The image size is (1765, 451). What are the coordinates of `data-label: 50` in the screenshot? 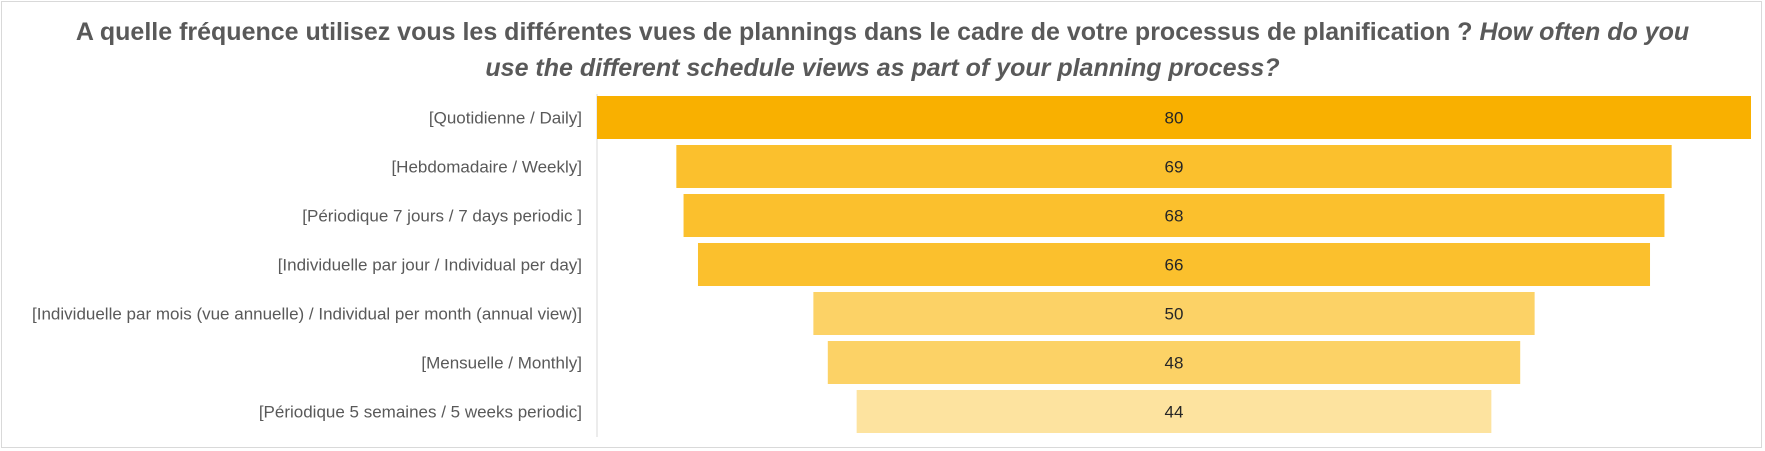 It's located at (1174, 314).